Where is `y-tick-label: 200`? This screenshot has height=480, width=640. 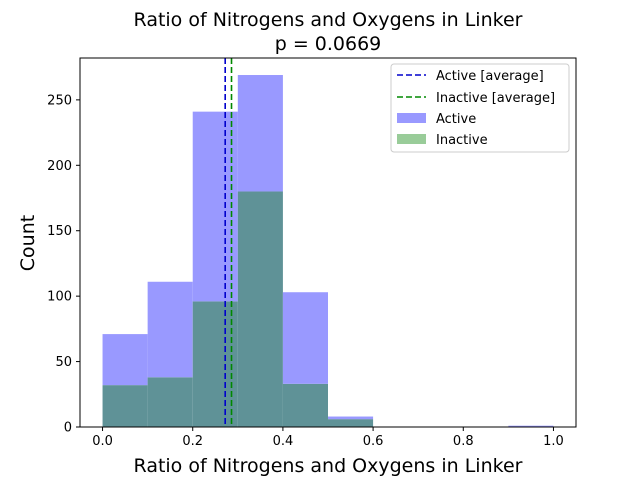 y-tick-label: 200 is located at coordinates (59, 166).